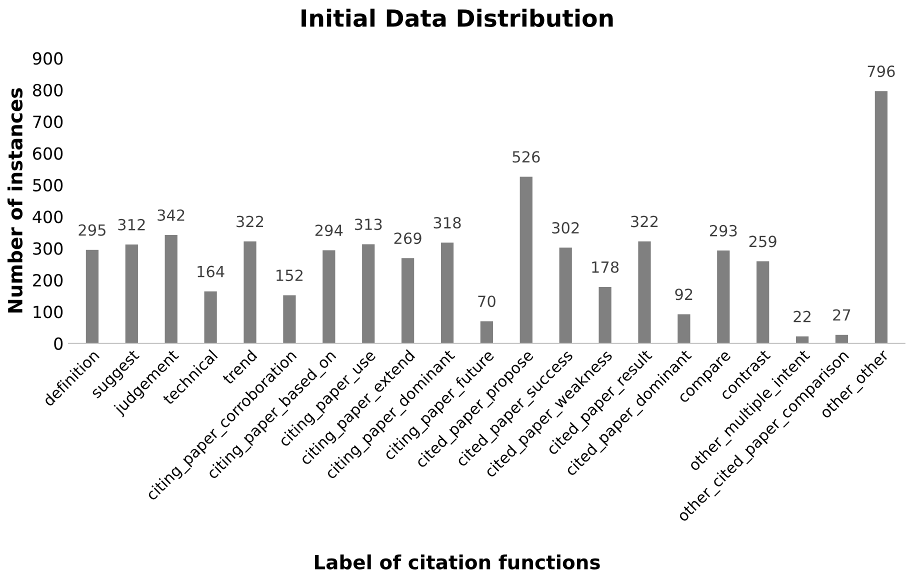 The image size is (914, 582). What do you see at coordinates (881, 72) in the screenshot?
I see `data-label: 796` at bounding box center [881, 72].